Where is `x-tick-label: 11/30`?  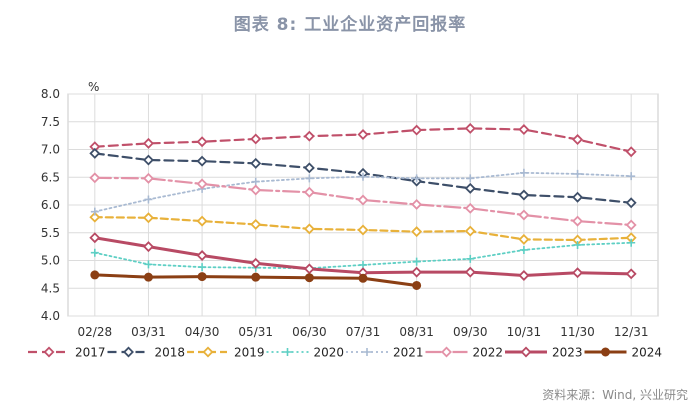 x-tick-label: 11/30 is located at coordinates (577, 332).